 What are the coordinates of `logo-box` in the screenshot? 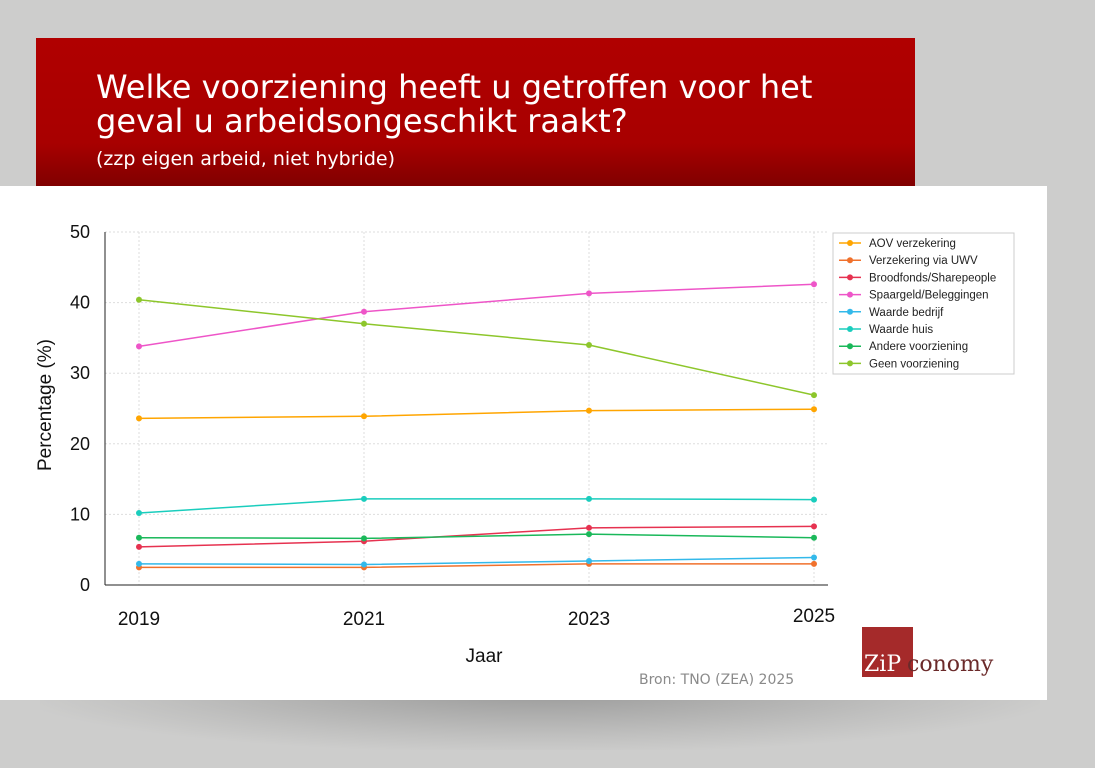 It's located at (887, 652).